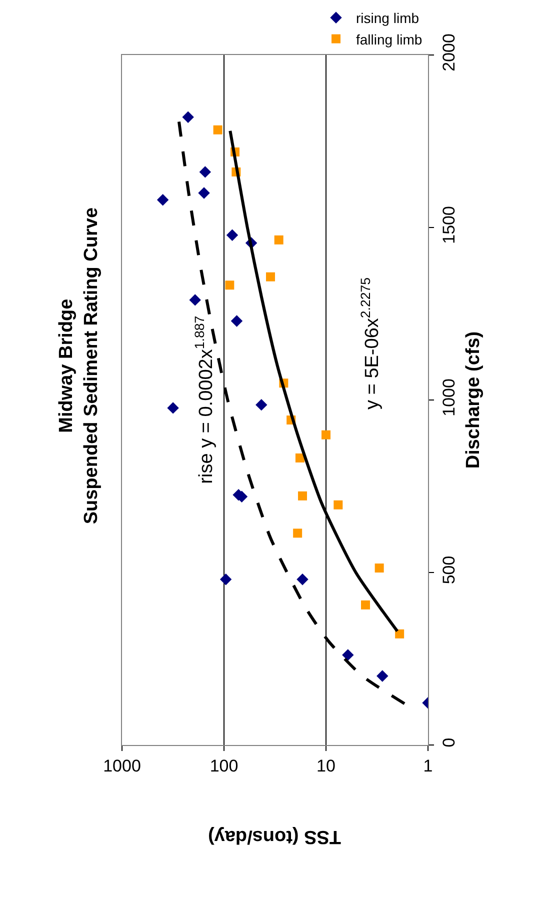 The height and width of the screenshot is (898, 556). Describe the element at coordinates (428, 766) in the screenshot. I see `x-tick-label: 1` at that location.